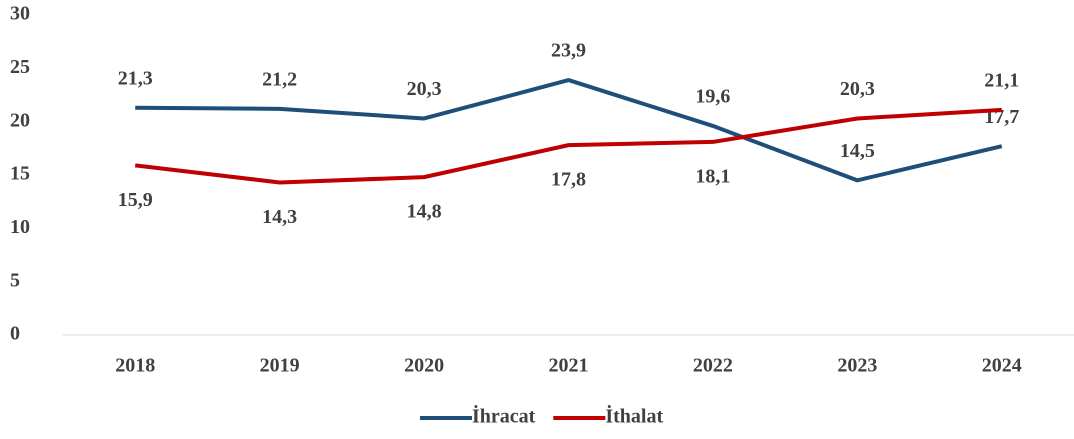  I want to click on y-tick-label: 25, so click(20, 67).